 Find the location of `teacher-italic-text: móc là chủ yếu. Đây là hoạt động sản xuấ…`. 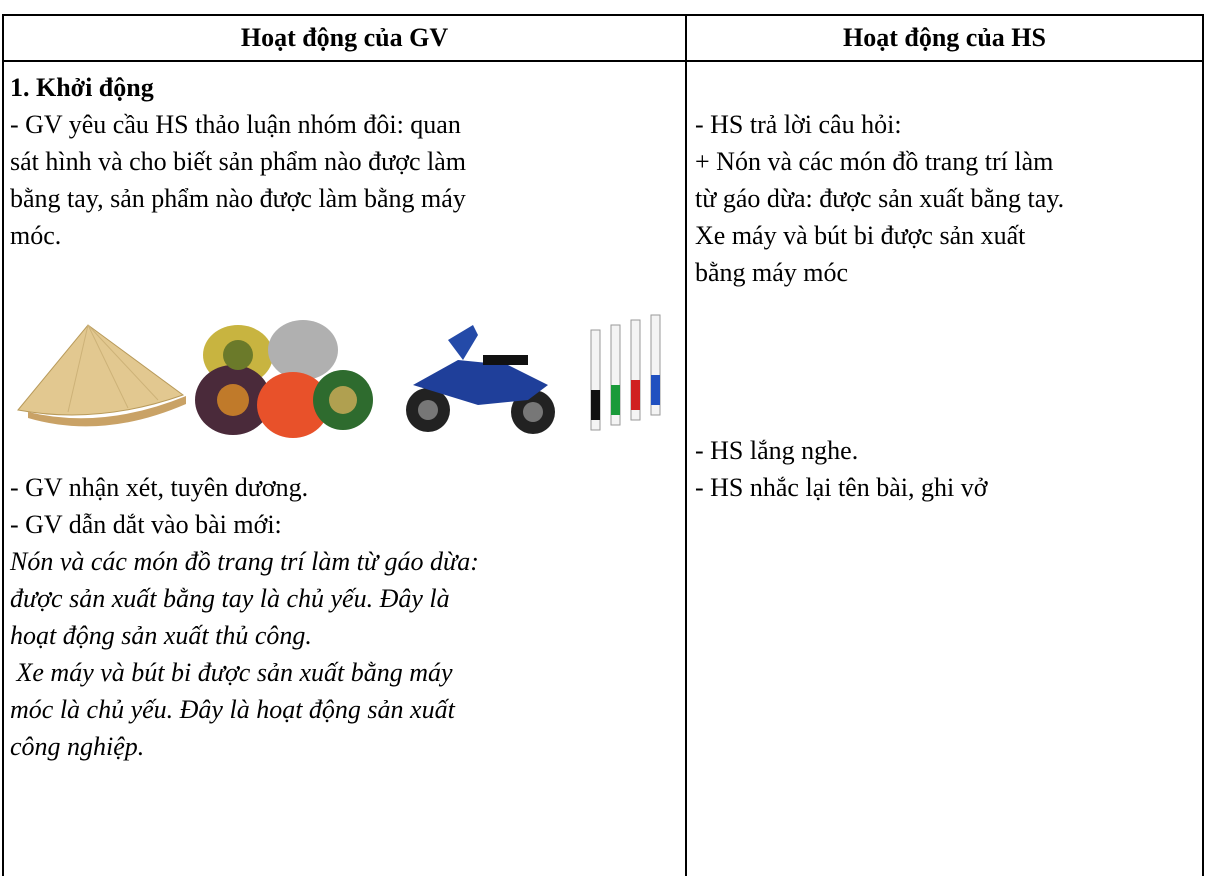

teacher-italic-text: móc là chủ yếu. Đây là hoạt động sản xuấ… is located at coordinates (232, 709).